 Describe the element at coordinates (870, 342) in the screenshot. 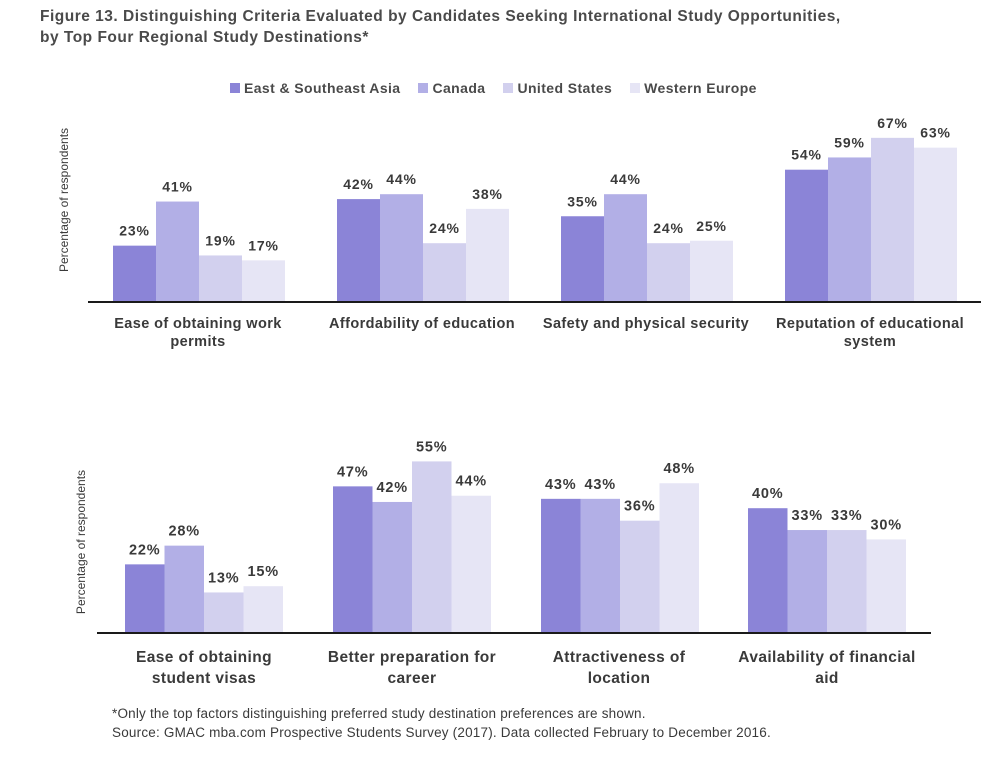

I see `category-label: system` at that location.